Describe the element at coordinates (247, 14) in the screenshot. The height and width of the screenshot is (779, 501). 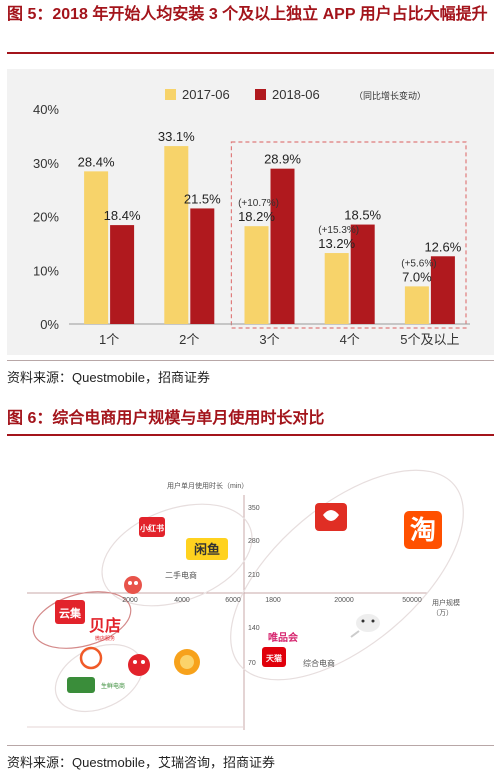
I see `figure5-title: 图 5：2018 年开始人均安装 3 个及以上独立 APP 用户占比大幅提升` at that location.